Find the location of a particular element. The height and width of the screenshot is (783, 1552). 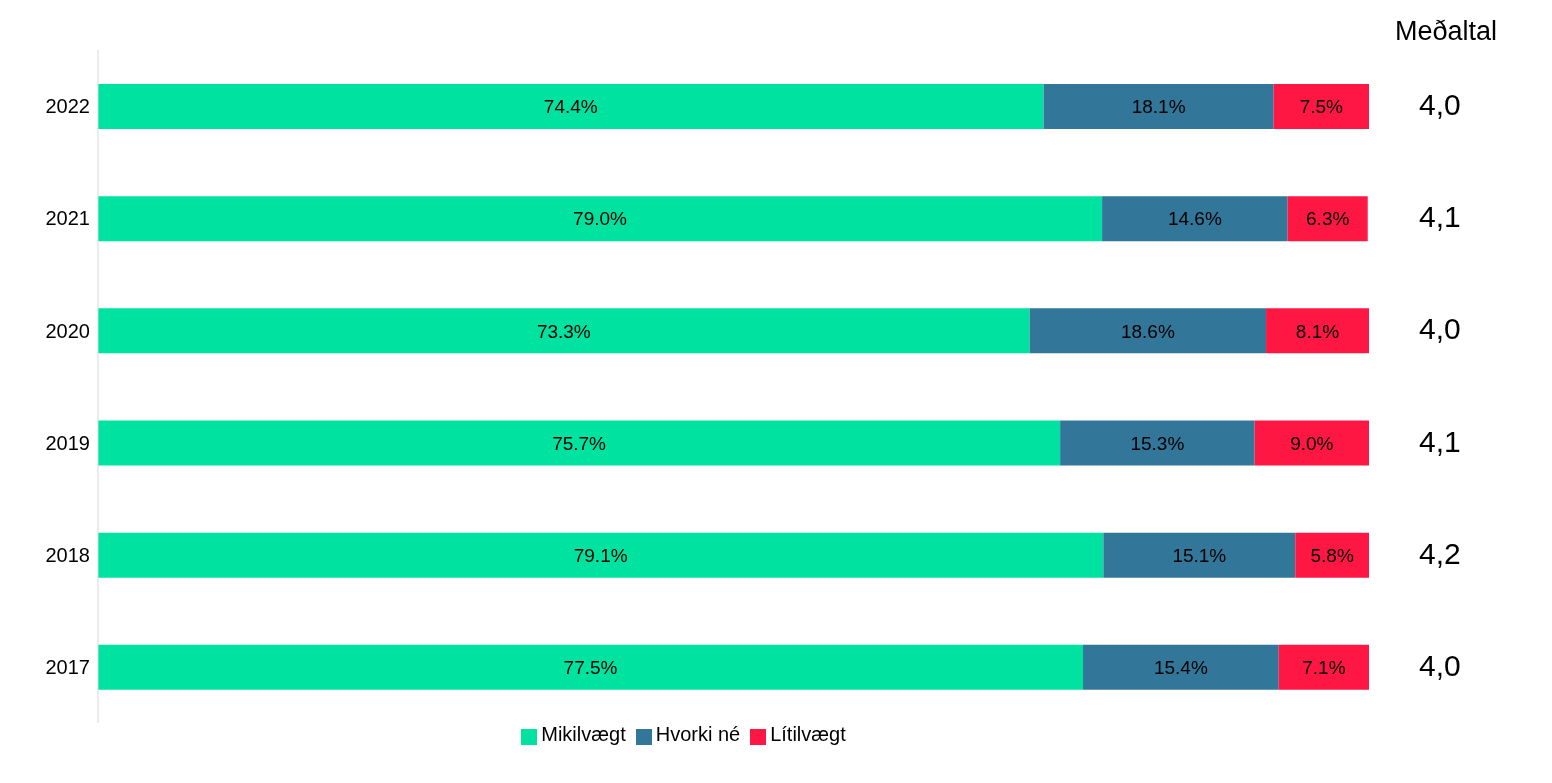

data-label: 9.0% is located at coordinates (1312, 443).